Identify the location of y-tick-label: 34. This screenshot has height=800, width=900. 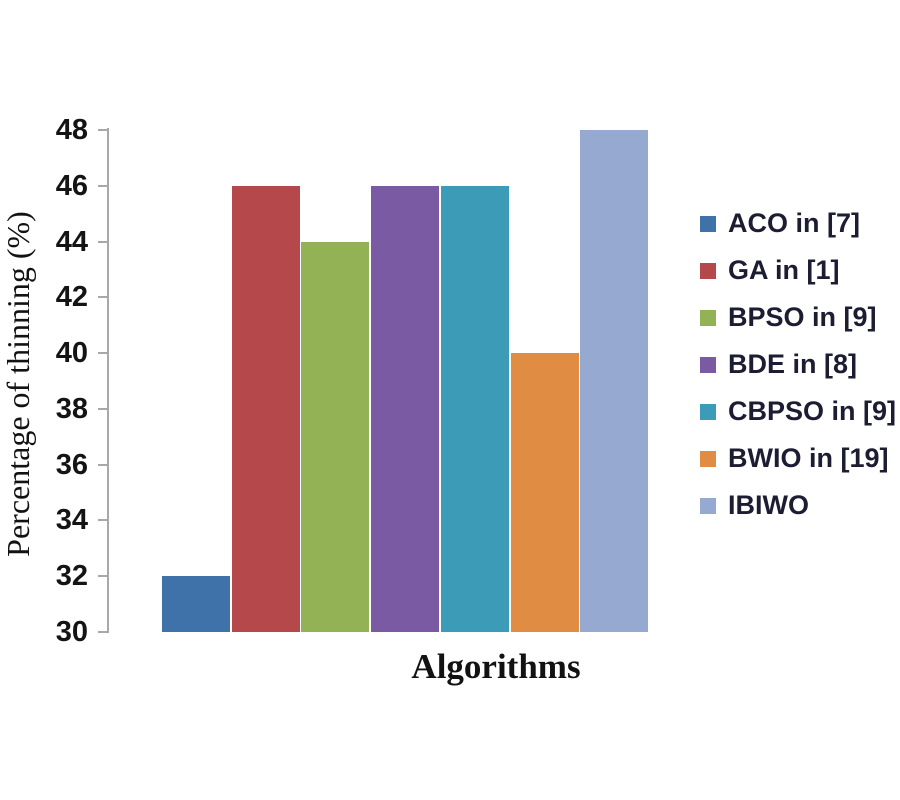
(71, 520).